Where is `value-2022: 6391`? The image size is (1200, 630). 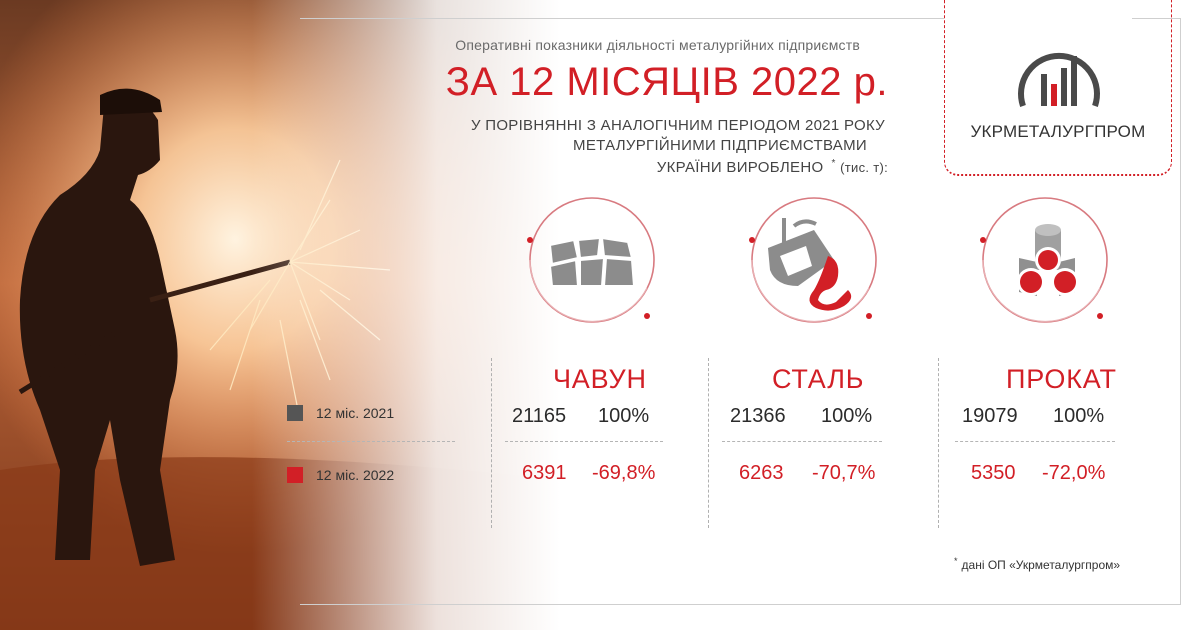 value-2022: 6391 is located at coordinates (544, 473).